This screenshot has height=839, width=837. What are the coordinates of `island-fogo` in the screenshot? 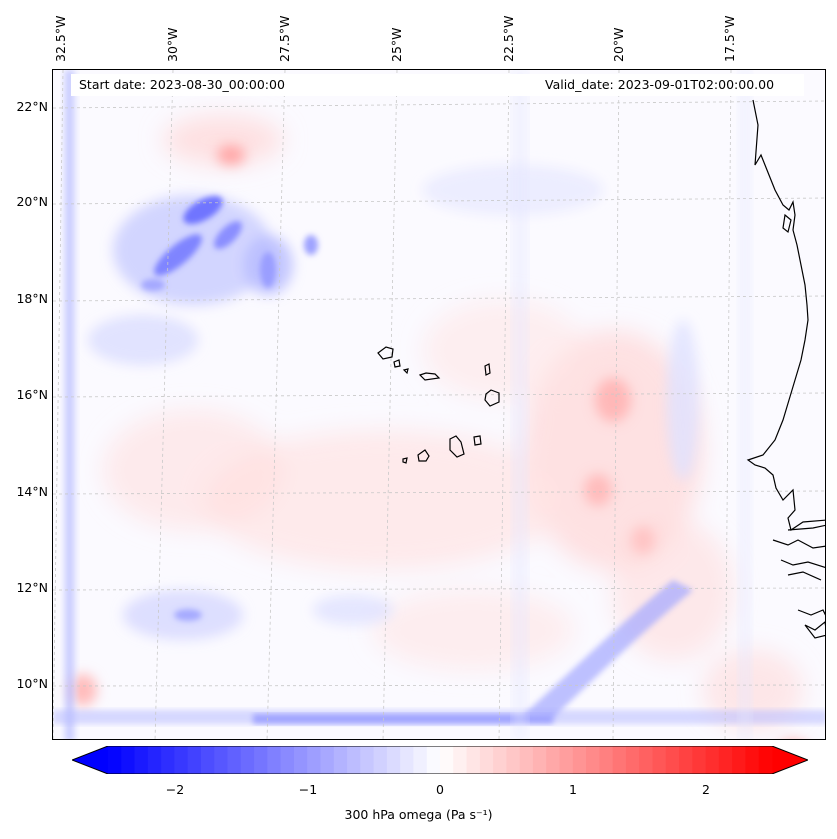 It's located at (423, 455).